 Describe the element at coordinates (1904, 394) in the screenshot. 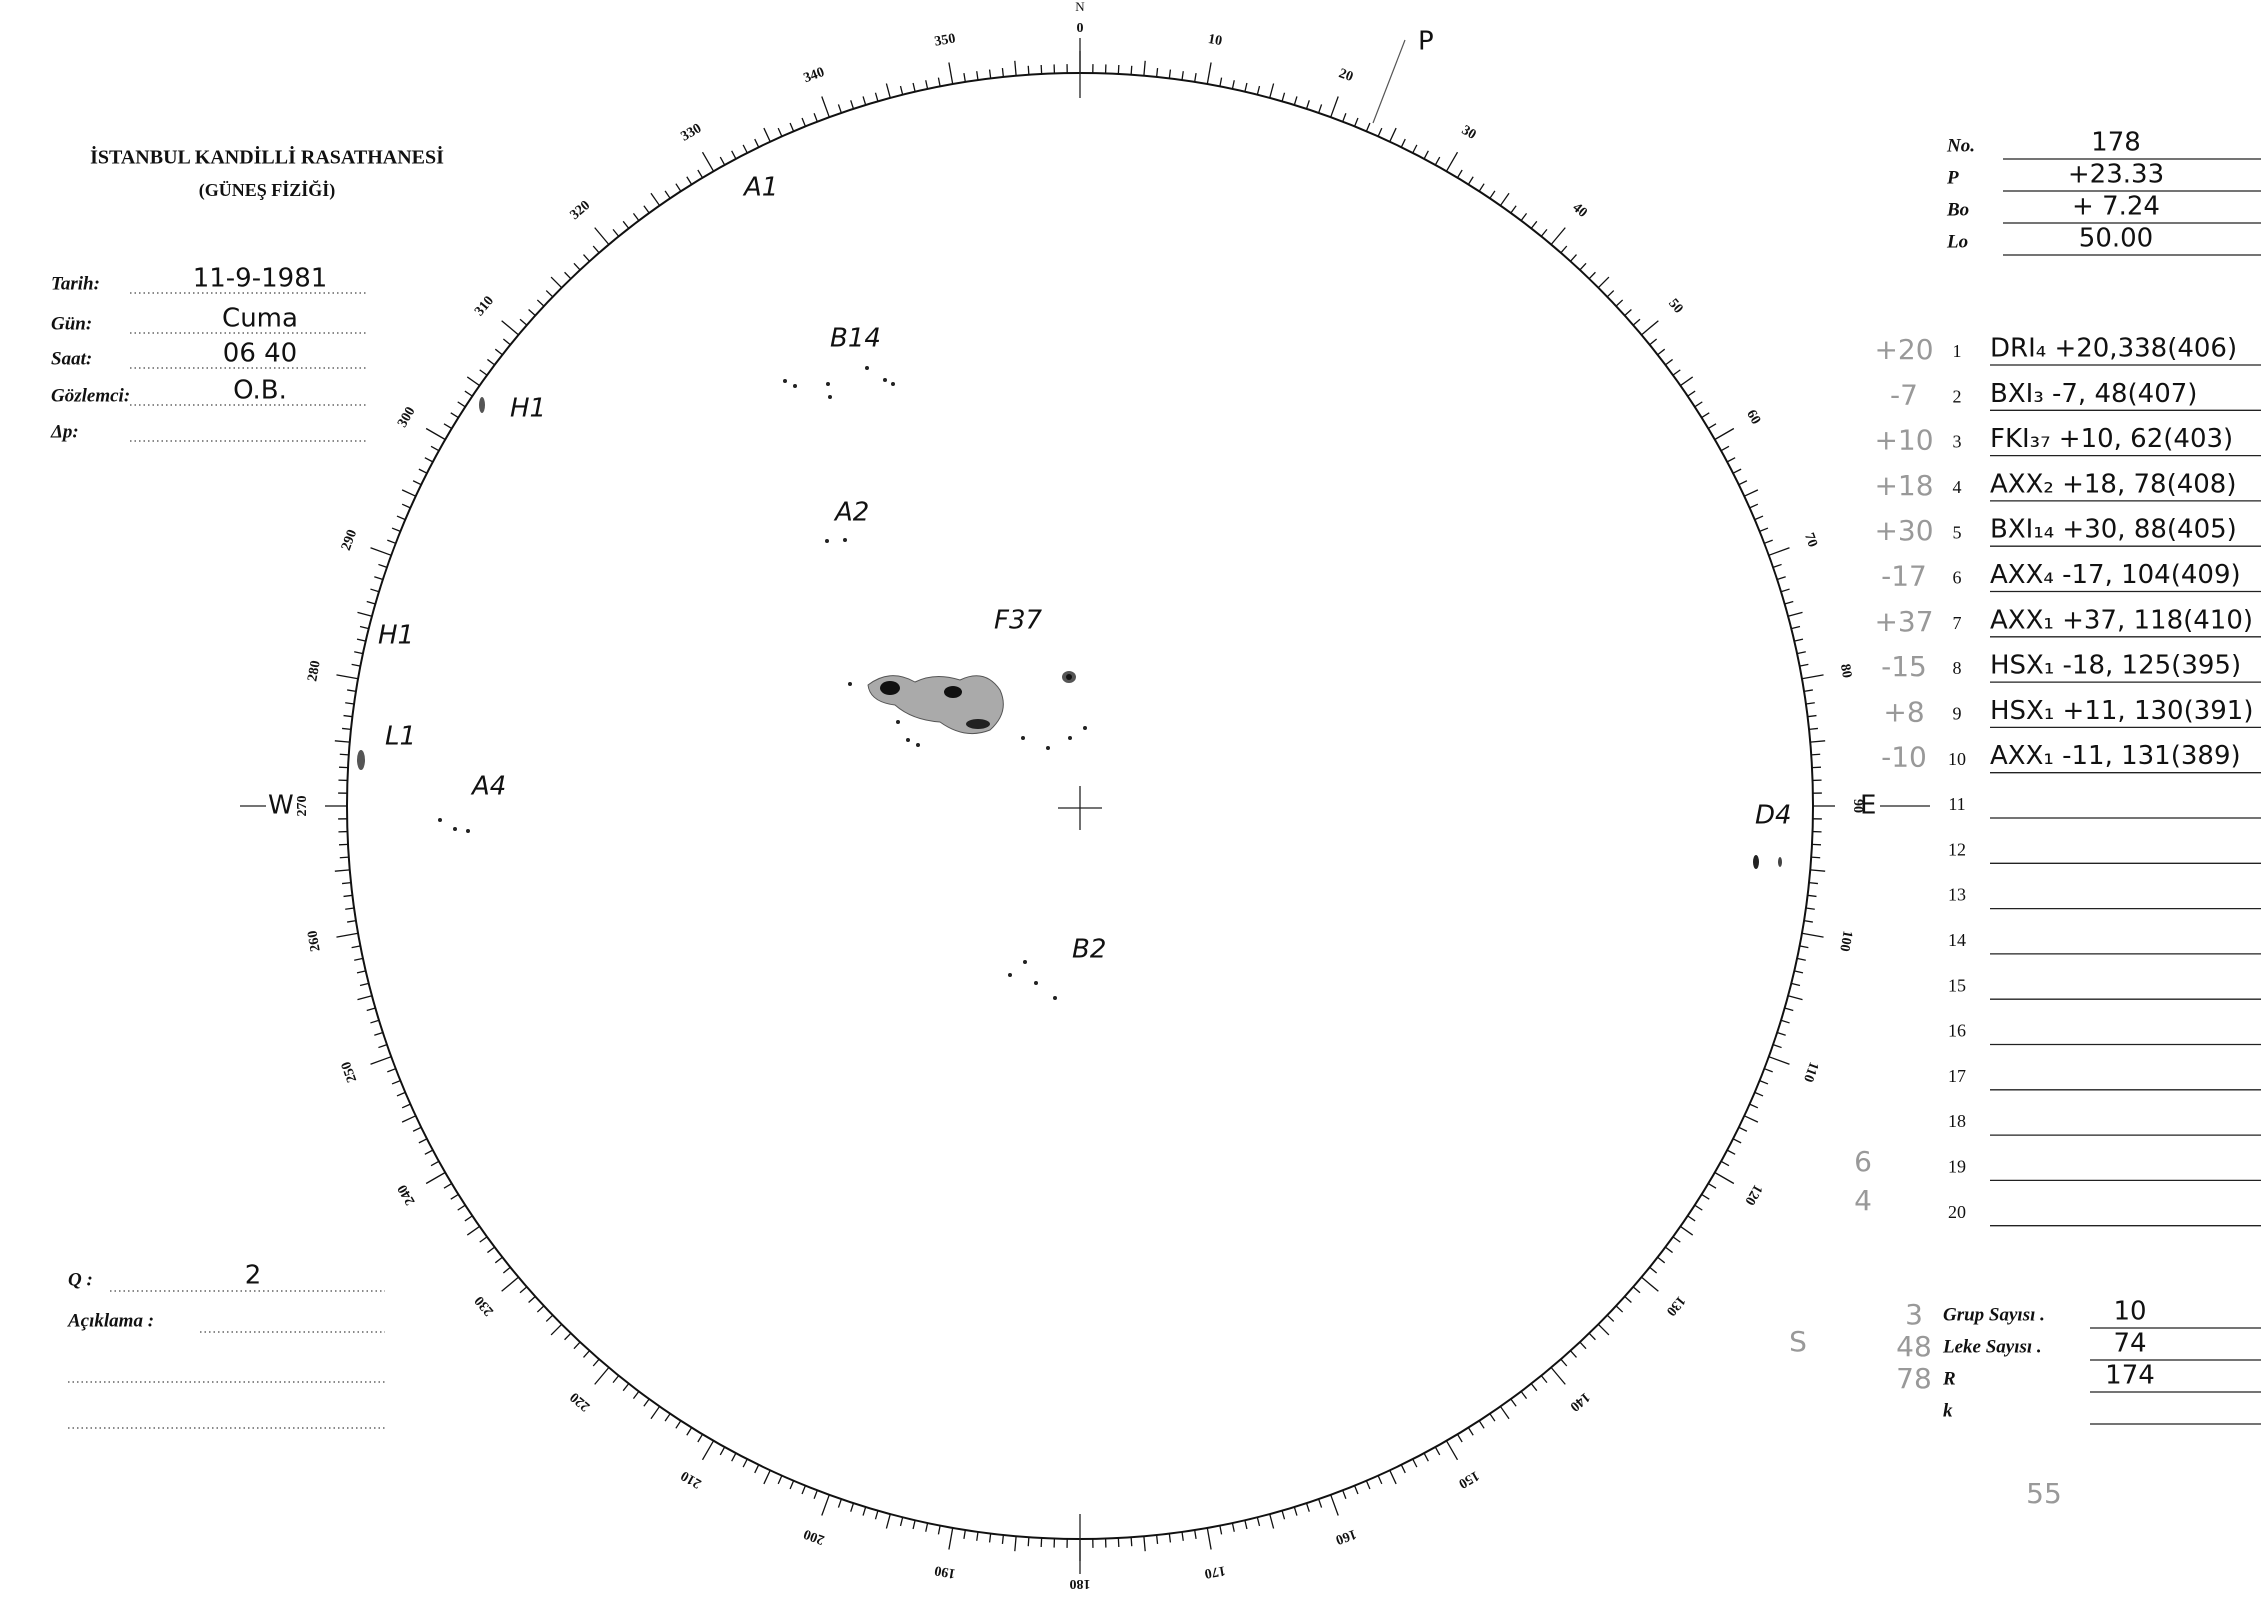

I see `group-margin-note: -7` at that location.